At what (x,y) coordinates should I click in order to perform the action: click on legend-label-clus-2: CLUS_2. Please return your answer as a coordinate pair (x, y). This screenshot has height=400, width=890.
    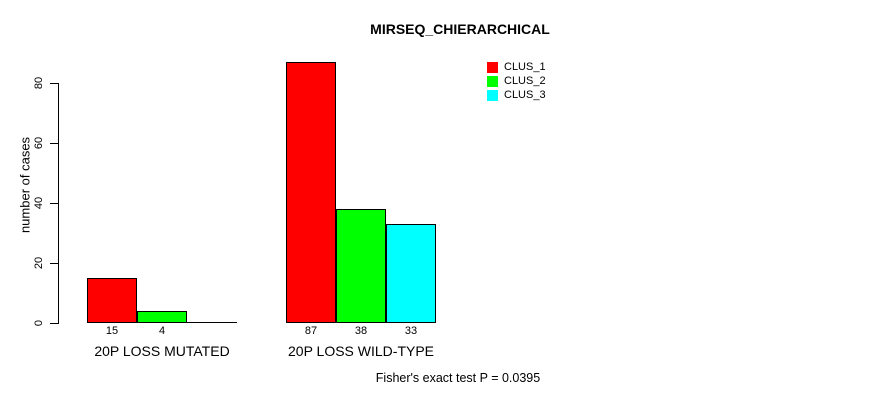
    Looking at the image, I should click on (525, 81).